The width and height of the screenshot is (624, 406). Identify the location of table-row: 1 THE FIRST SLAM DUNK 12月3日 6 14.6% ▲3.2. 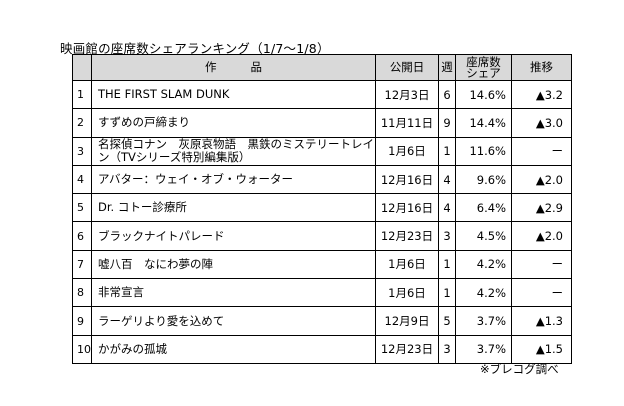
(322, 94).